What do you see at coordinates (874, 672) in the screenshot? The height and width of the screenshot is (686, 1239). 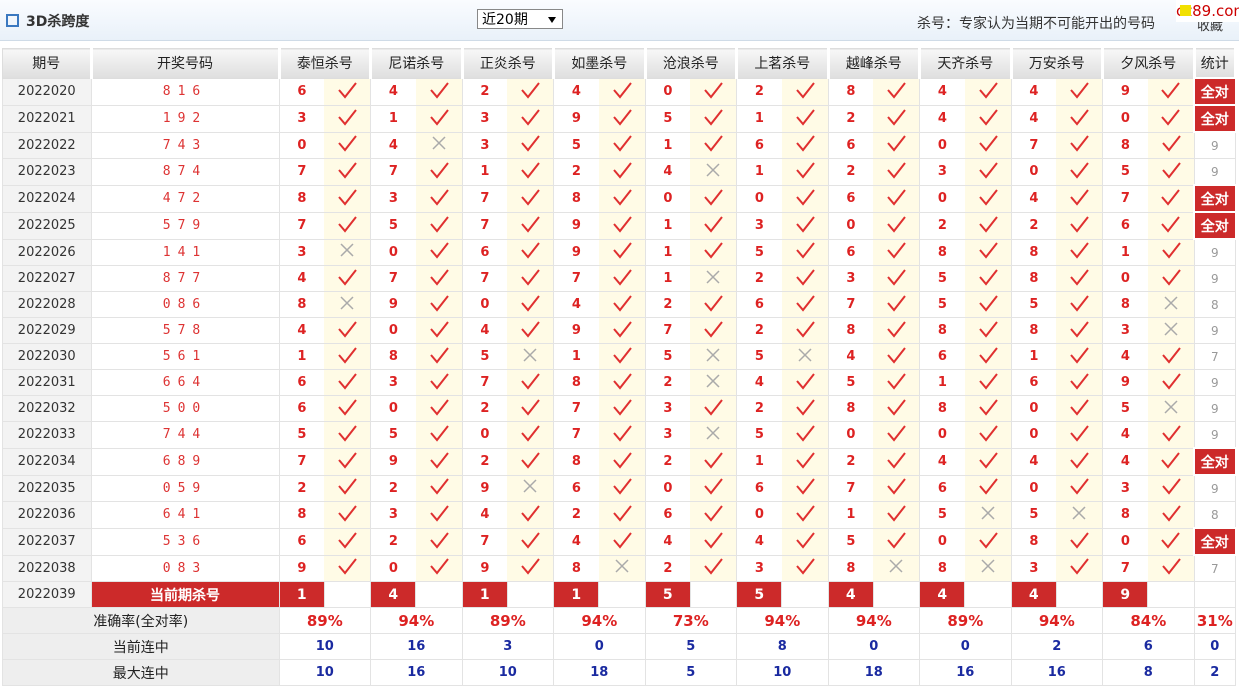 I see `summary-value: 18` at bounding box center [874, 672].